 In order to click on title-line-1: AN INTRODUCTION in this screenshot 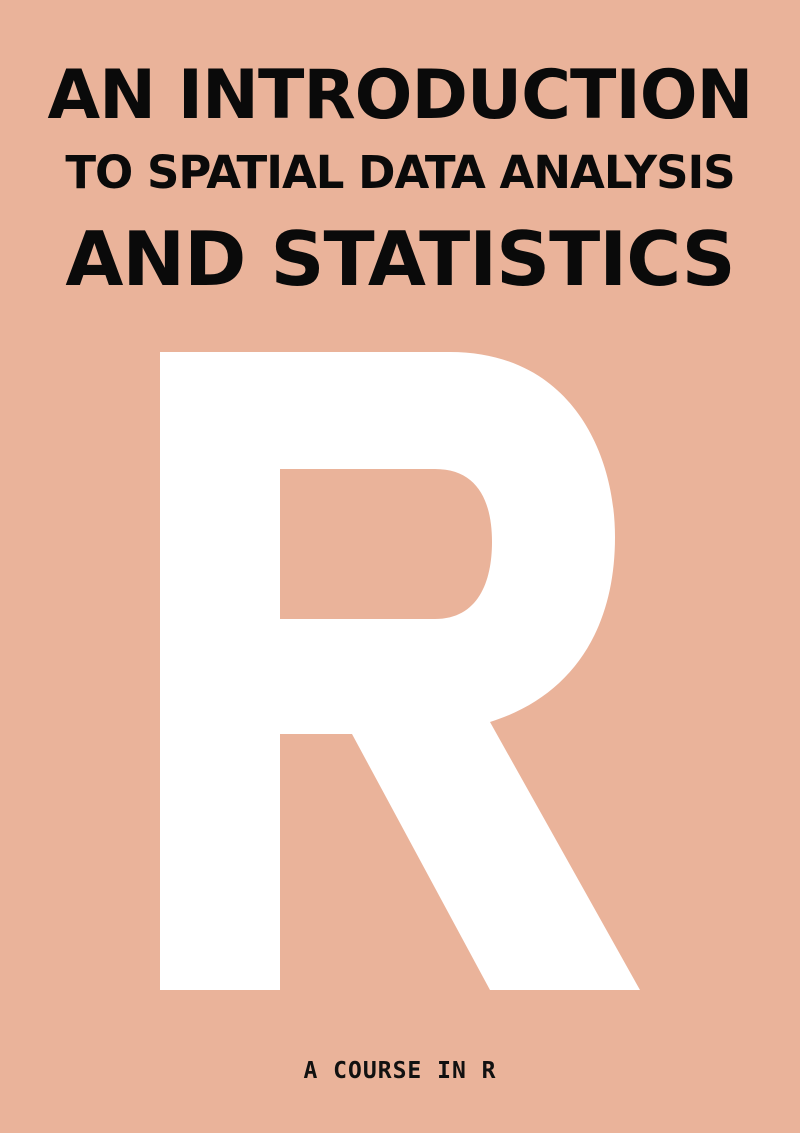, I will do `click(400, 95)`.